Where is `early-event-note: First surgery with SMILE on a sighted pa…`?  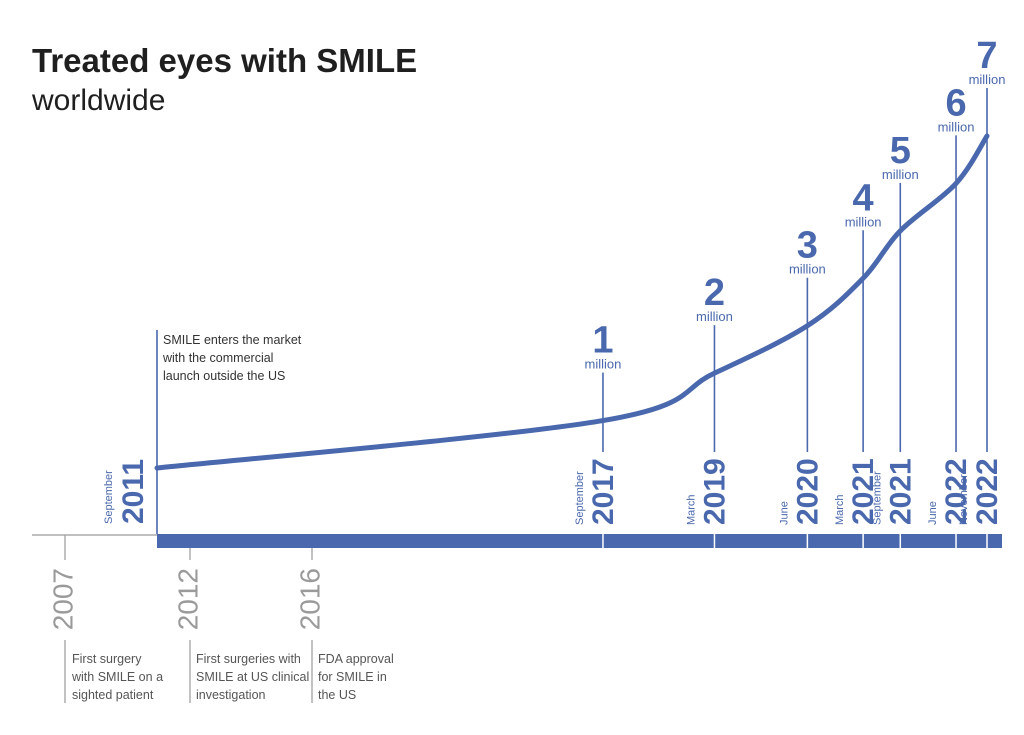
early-event-note: First surgery with SMILE on a sighted pa… is located at coordinates (117, 677).